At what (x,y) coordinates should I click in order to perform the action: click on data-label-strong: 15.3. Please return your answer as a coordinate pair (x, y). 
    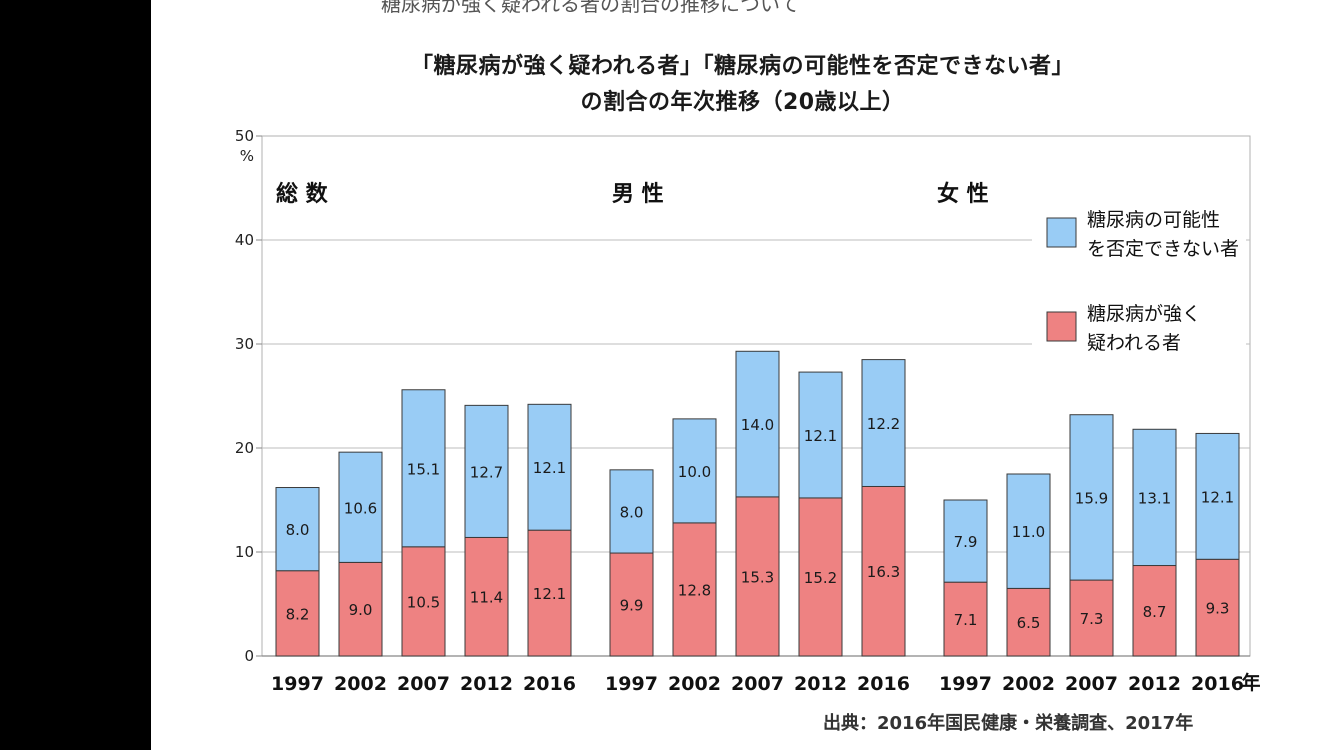
    Looking at the image, I should click on (757, 577).